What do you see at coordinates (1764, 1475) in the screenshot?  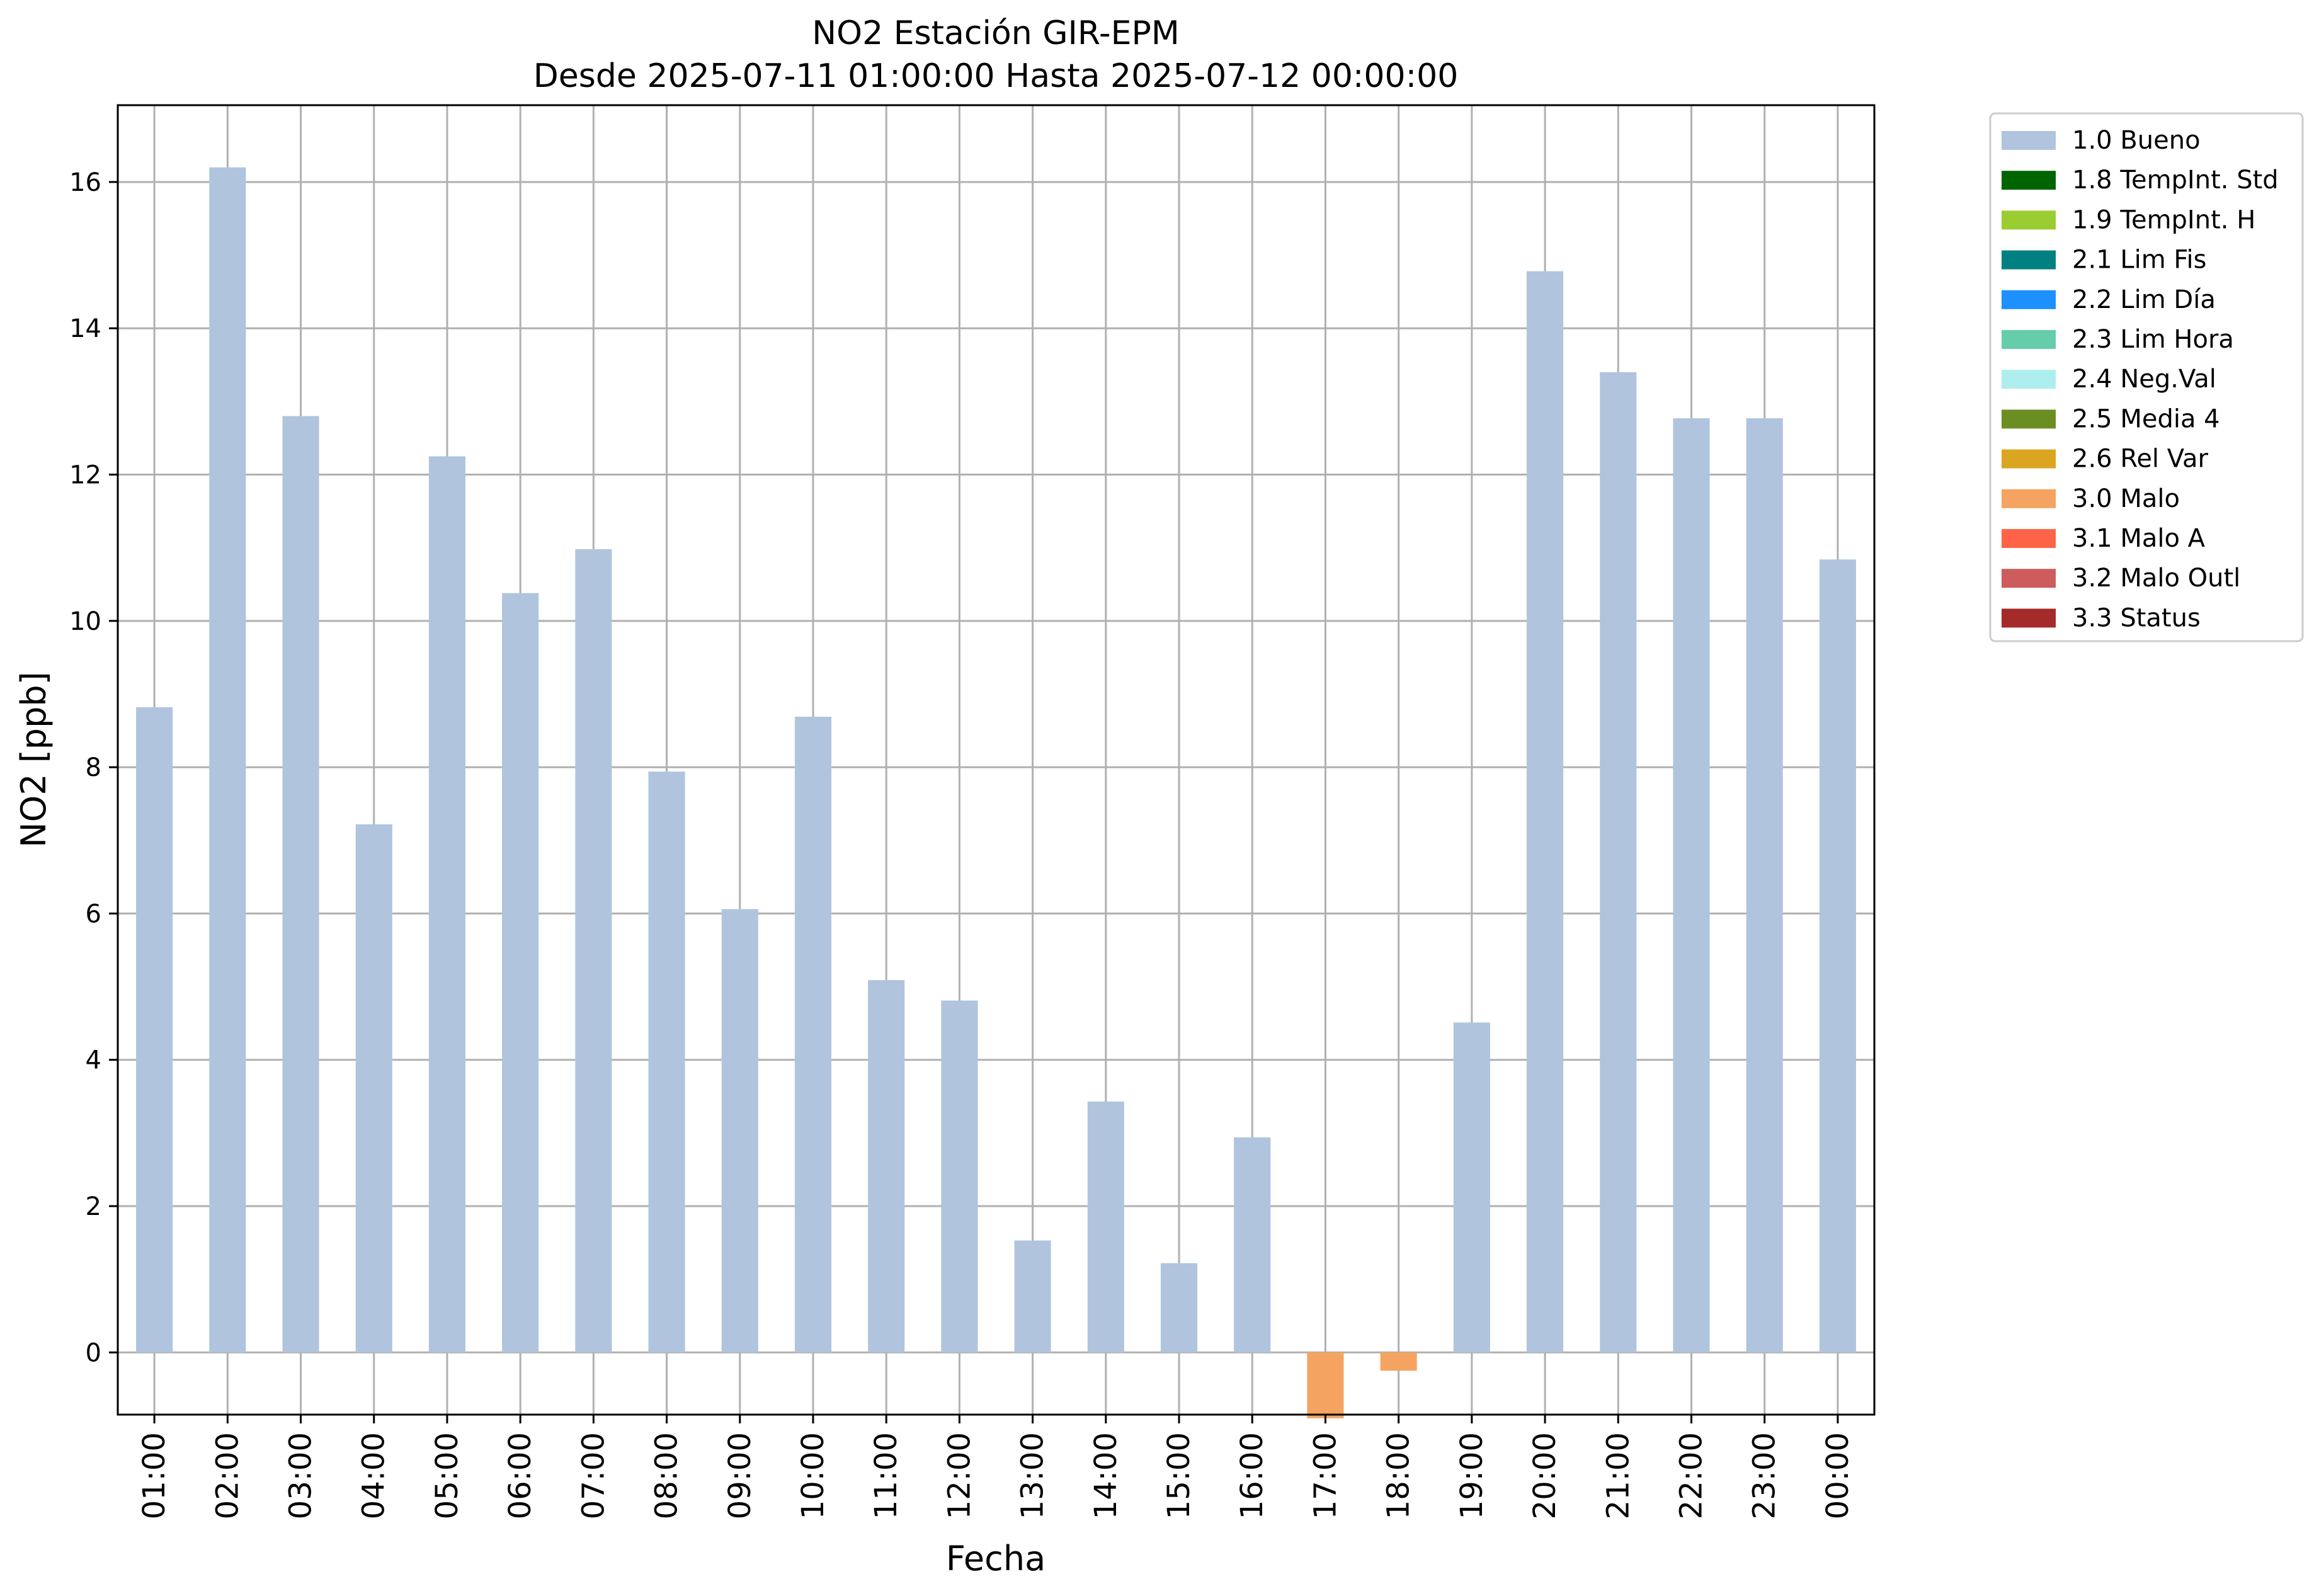 I see `x-tick-label: 23:00` at bounding box center [1764, 1475].